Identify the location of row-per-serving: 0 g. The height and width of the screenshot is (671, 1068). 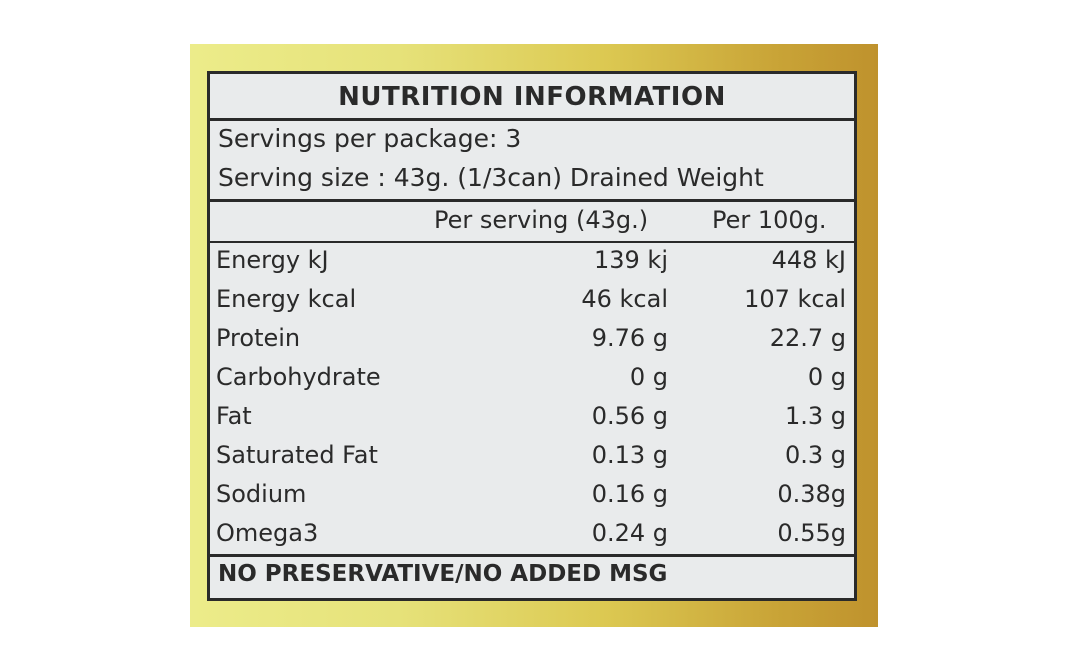
(648, 377).